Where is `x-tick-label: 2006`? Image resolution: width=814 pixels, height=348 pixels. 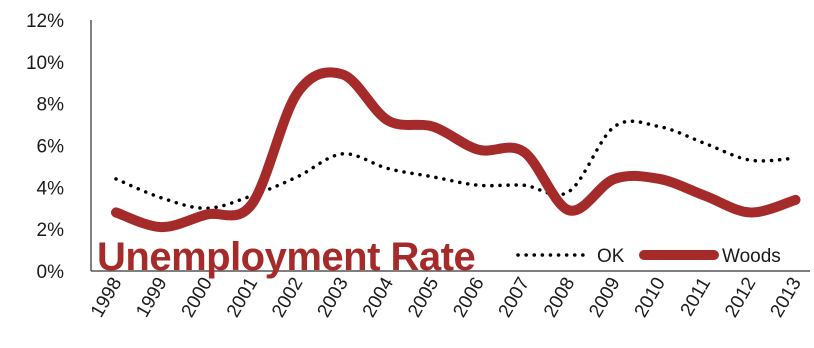 x-tick-label: 2006 is located at coordinates (468, 297).